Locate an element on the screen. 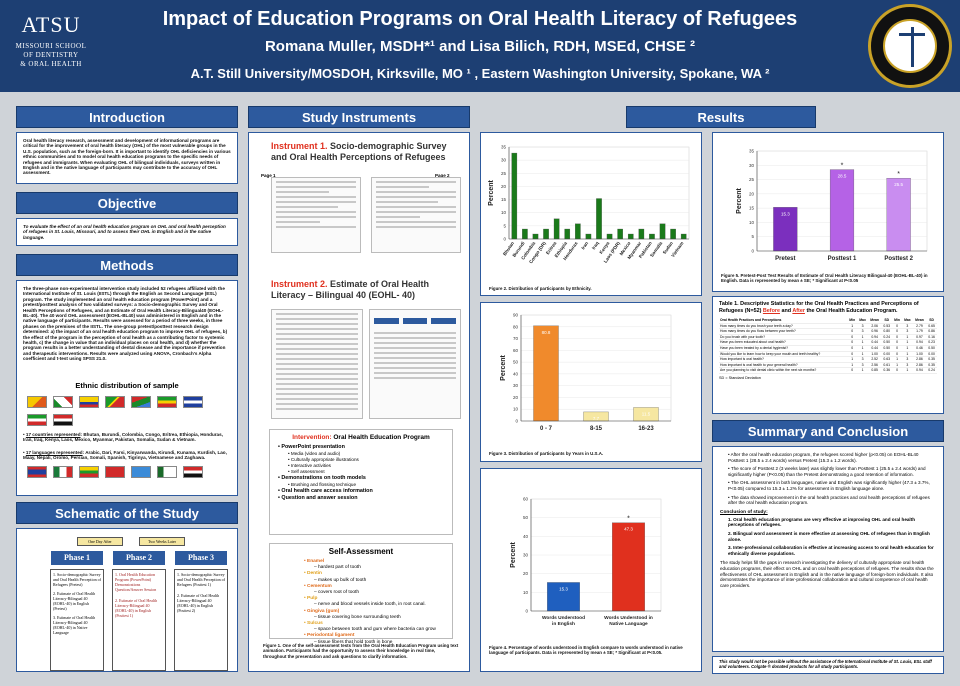  table-cell: 2.56 is located at coordinates (874, 365).